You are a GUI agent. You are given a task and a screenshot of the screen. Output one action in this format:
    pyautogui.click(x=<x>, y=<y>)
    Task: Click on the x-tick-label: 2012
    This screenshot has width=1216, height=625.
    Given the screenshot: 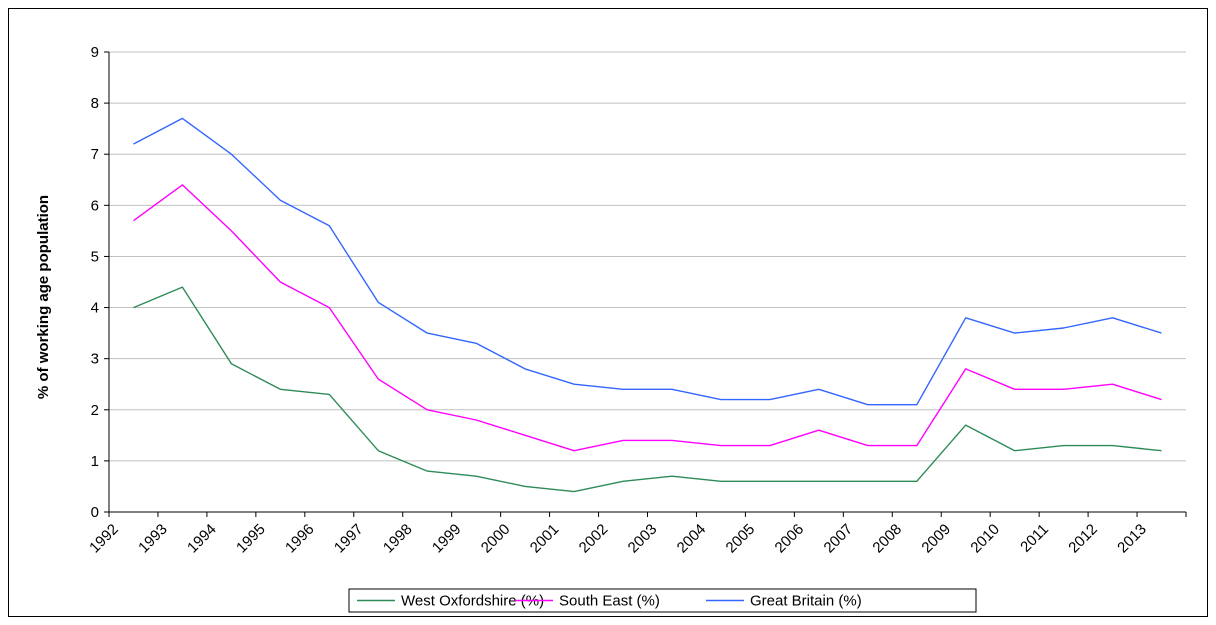 What is the action you would take?
    pyautogui.click(x=1083, y=539)
    